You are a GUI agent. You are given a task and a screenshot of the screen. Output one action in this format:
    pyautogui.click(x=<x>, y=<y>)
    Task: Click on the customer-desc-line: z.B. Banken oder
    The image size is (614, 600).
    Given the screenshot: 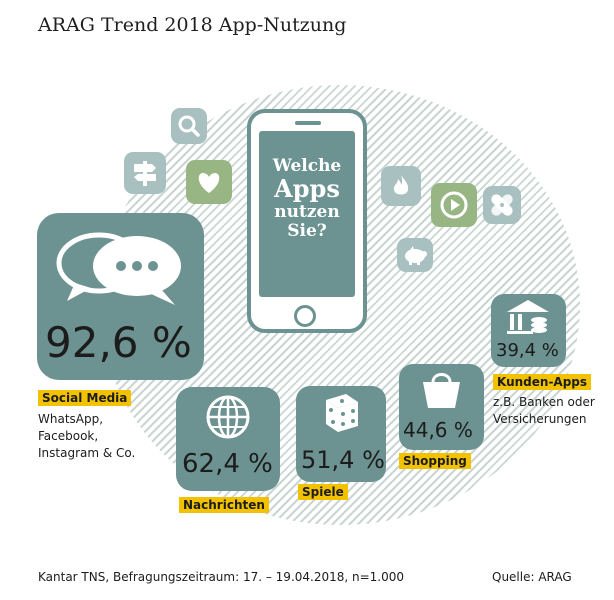 What is the action you would take?
    pyautogui.click(x=544, y=402)
    